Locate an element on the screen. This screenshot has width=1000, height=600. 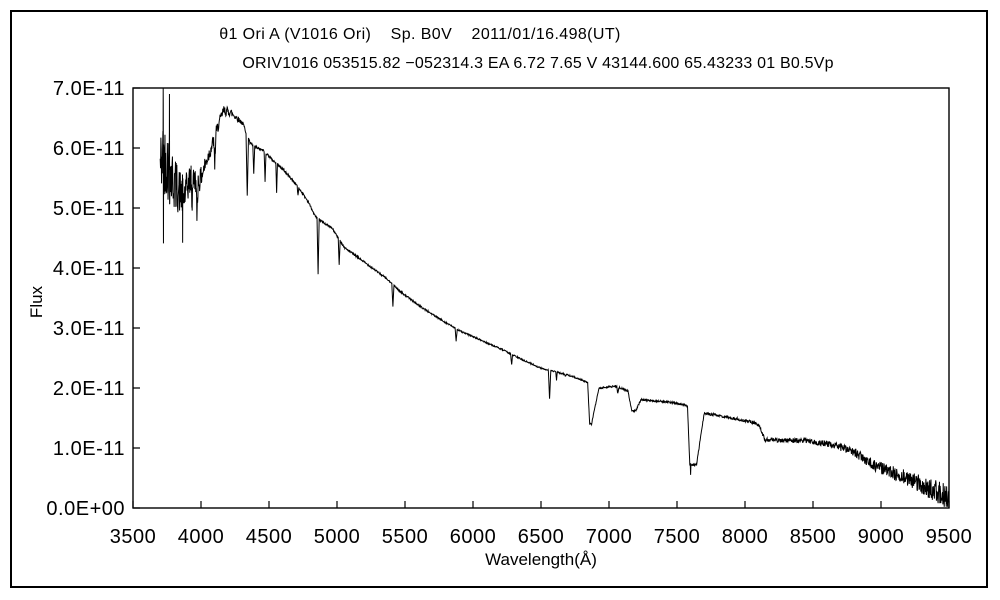
y-tick-label: 7.0E-11 is located at coordinates (89, 89).